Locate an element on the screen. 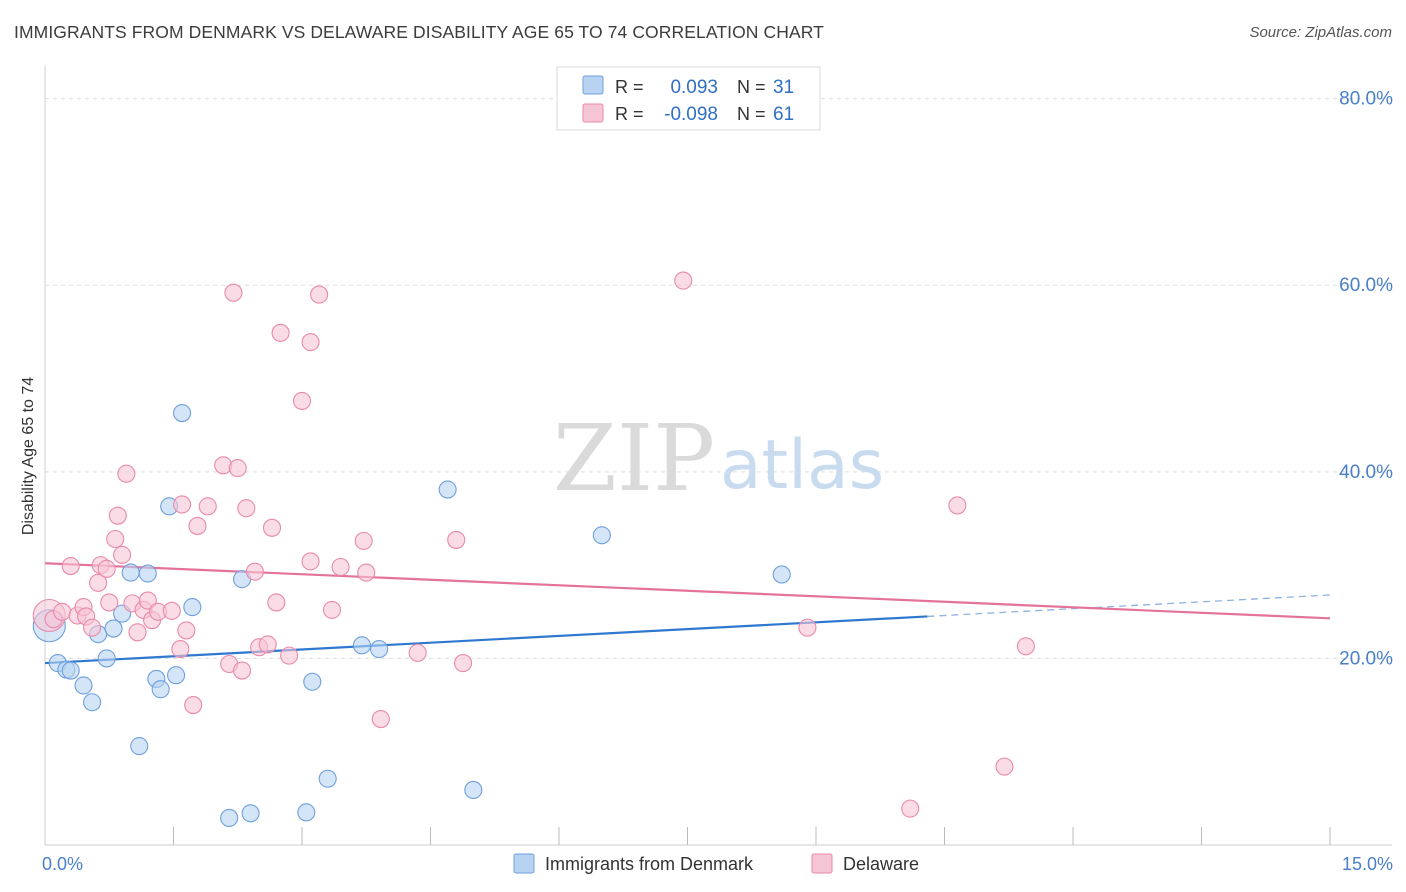 The height and width of the screenshot is (892, 1406). legend-n-value-1: 31 is located at coordinates (783, 87).